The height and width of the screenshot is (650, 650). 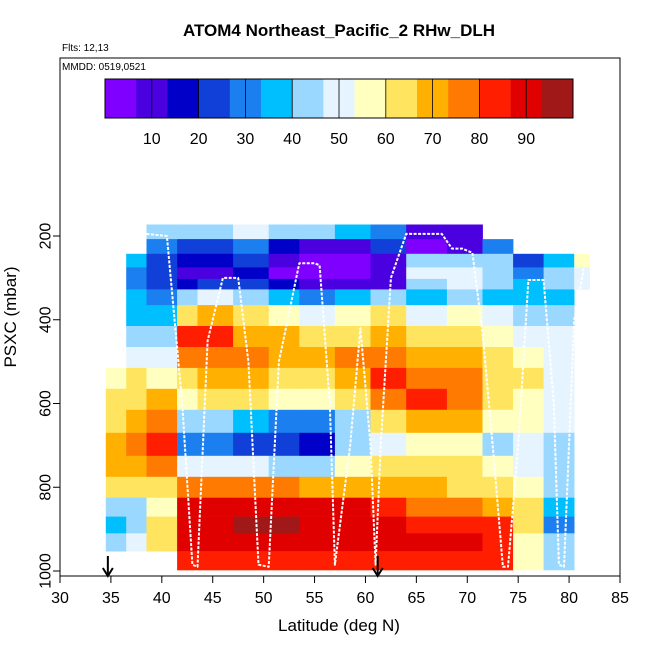 I want to click on x-tick-label: 80, so click(x=569, y=598).